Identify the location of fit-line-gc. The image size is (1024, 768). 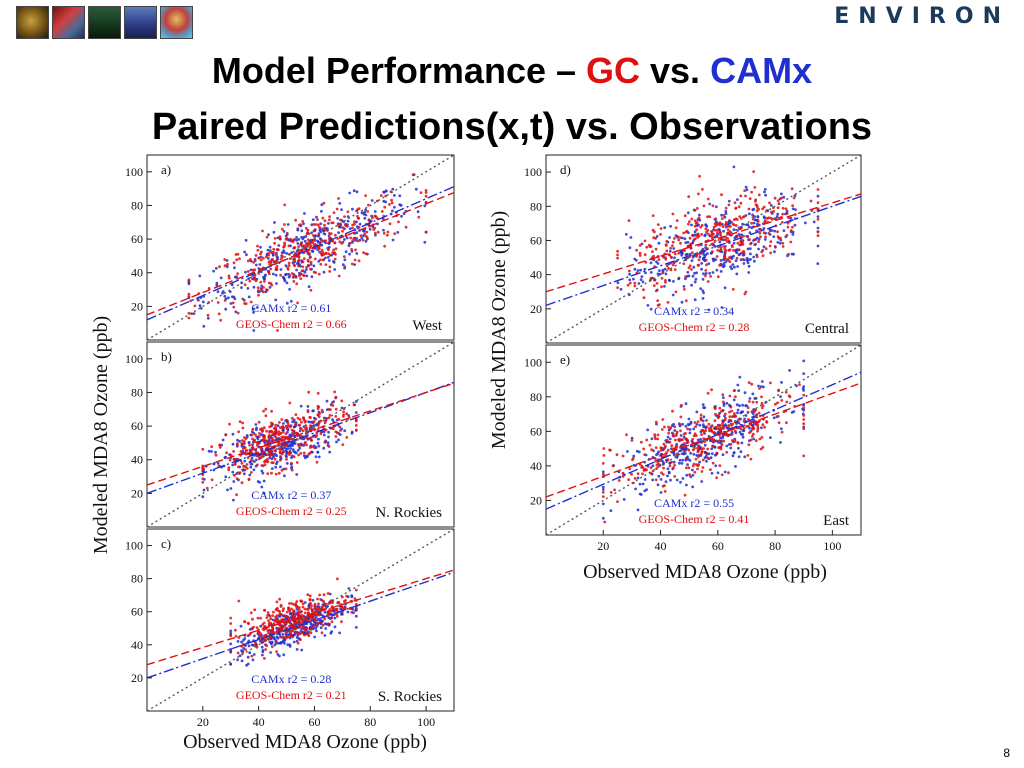
(703, 440).